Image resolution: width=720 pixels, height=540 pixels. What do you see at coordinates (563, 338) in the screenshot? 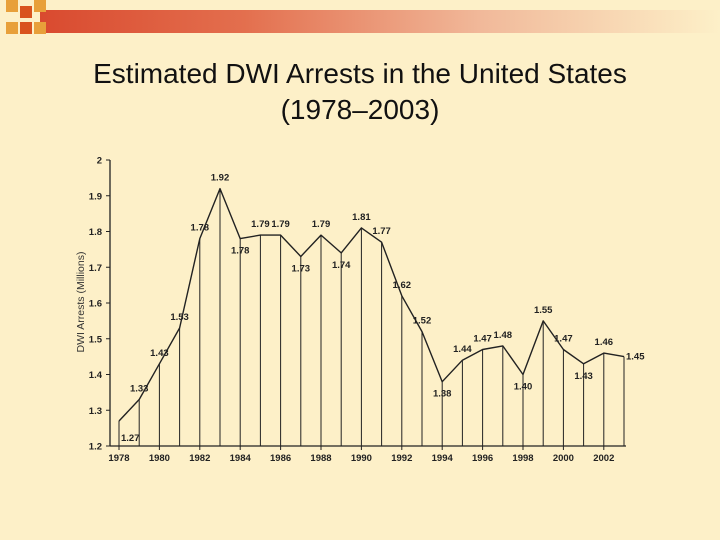
I see `data-label-2000: 1.47` at bounding box center [563, 338].